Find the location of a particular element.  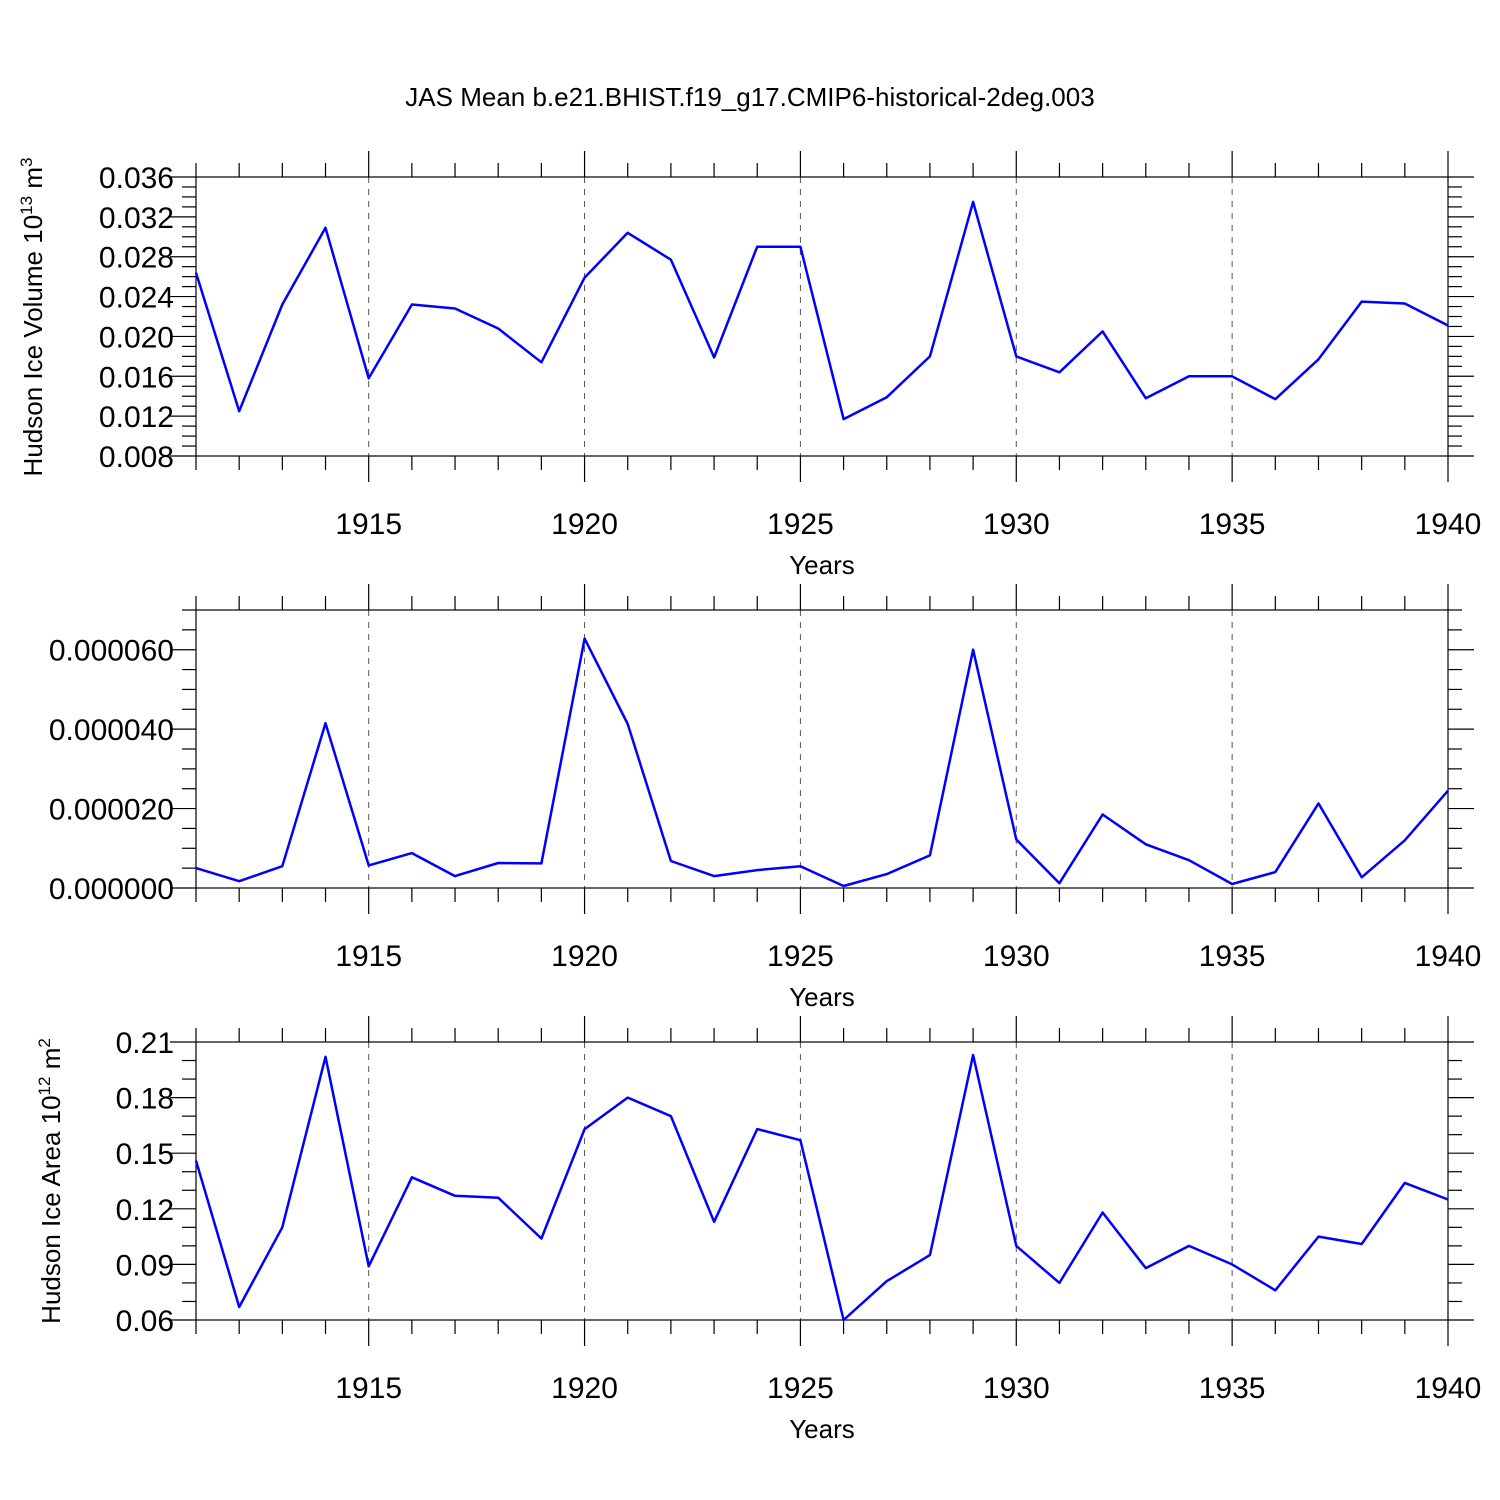

y-tick-label: 0.18 is located at coordinates (145, 1099).